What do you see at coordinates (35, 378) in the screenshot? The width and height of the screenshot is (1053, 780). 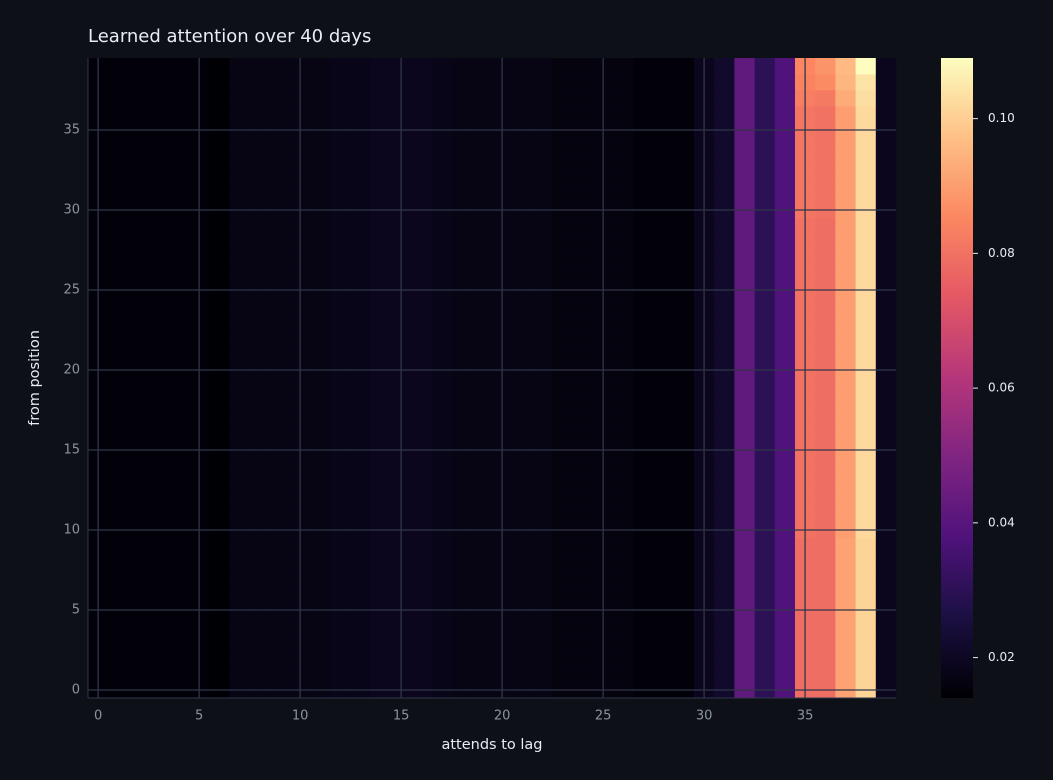 I see `y-axis-label: from position` at bounding box center [35, 378].